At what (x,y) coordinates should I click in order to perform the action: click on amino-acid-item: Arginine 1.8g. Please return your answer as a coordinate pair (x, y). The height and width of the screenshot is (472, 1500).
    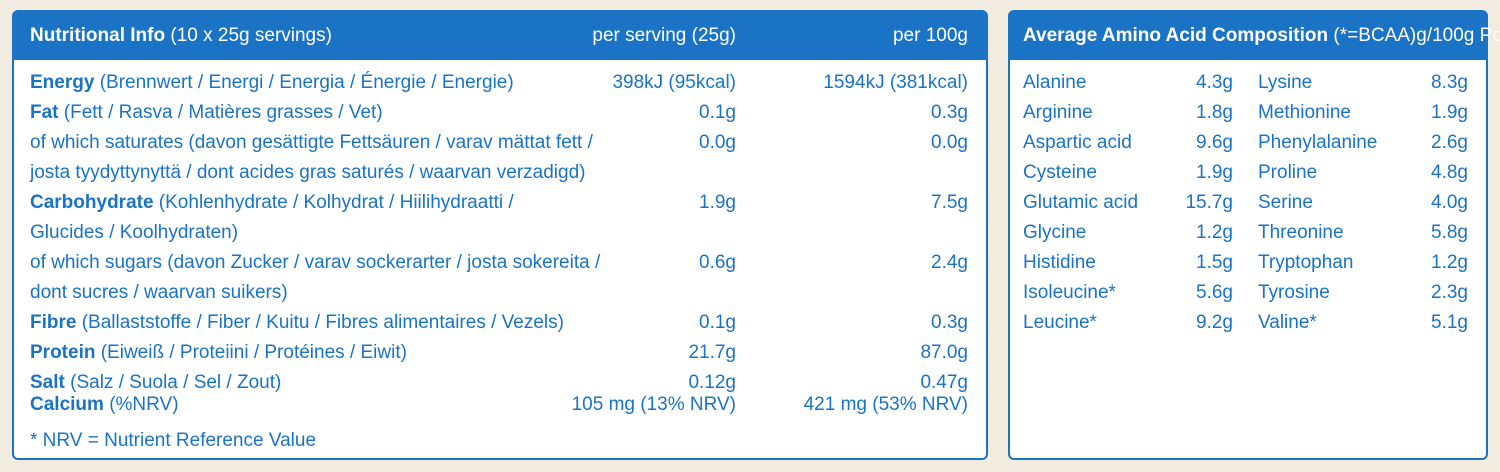
    Looking at the image, I should click on (1128, 113).